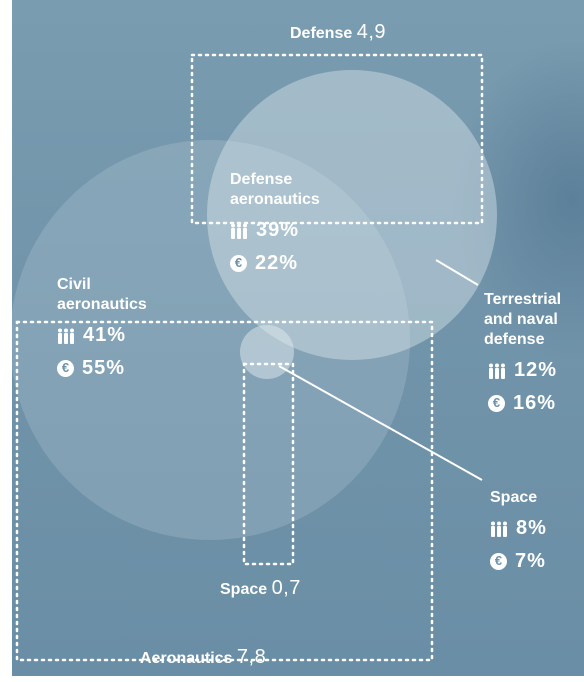 The image size is (584, 682). I want to click on terrestrial-naval-revenue-row: € 16%, so click(524, 403).